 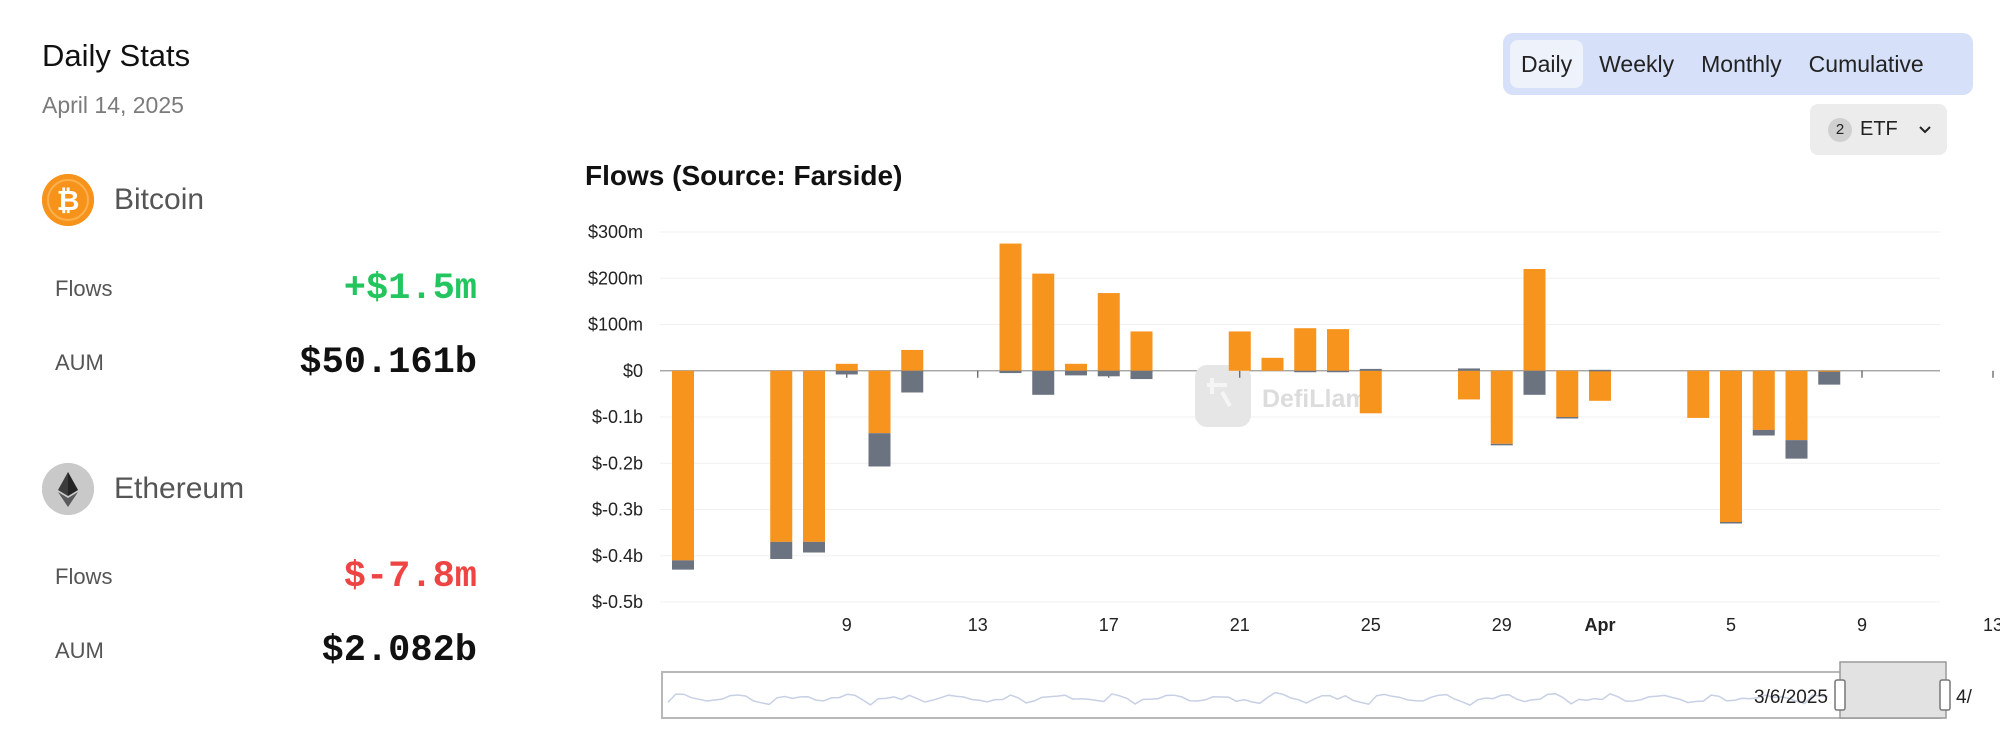 What do you see at coordinates (1840, 129) in the screenshot?
I see `etf-count-badge: 2` at bounding box center [1840, 129].